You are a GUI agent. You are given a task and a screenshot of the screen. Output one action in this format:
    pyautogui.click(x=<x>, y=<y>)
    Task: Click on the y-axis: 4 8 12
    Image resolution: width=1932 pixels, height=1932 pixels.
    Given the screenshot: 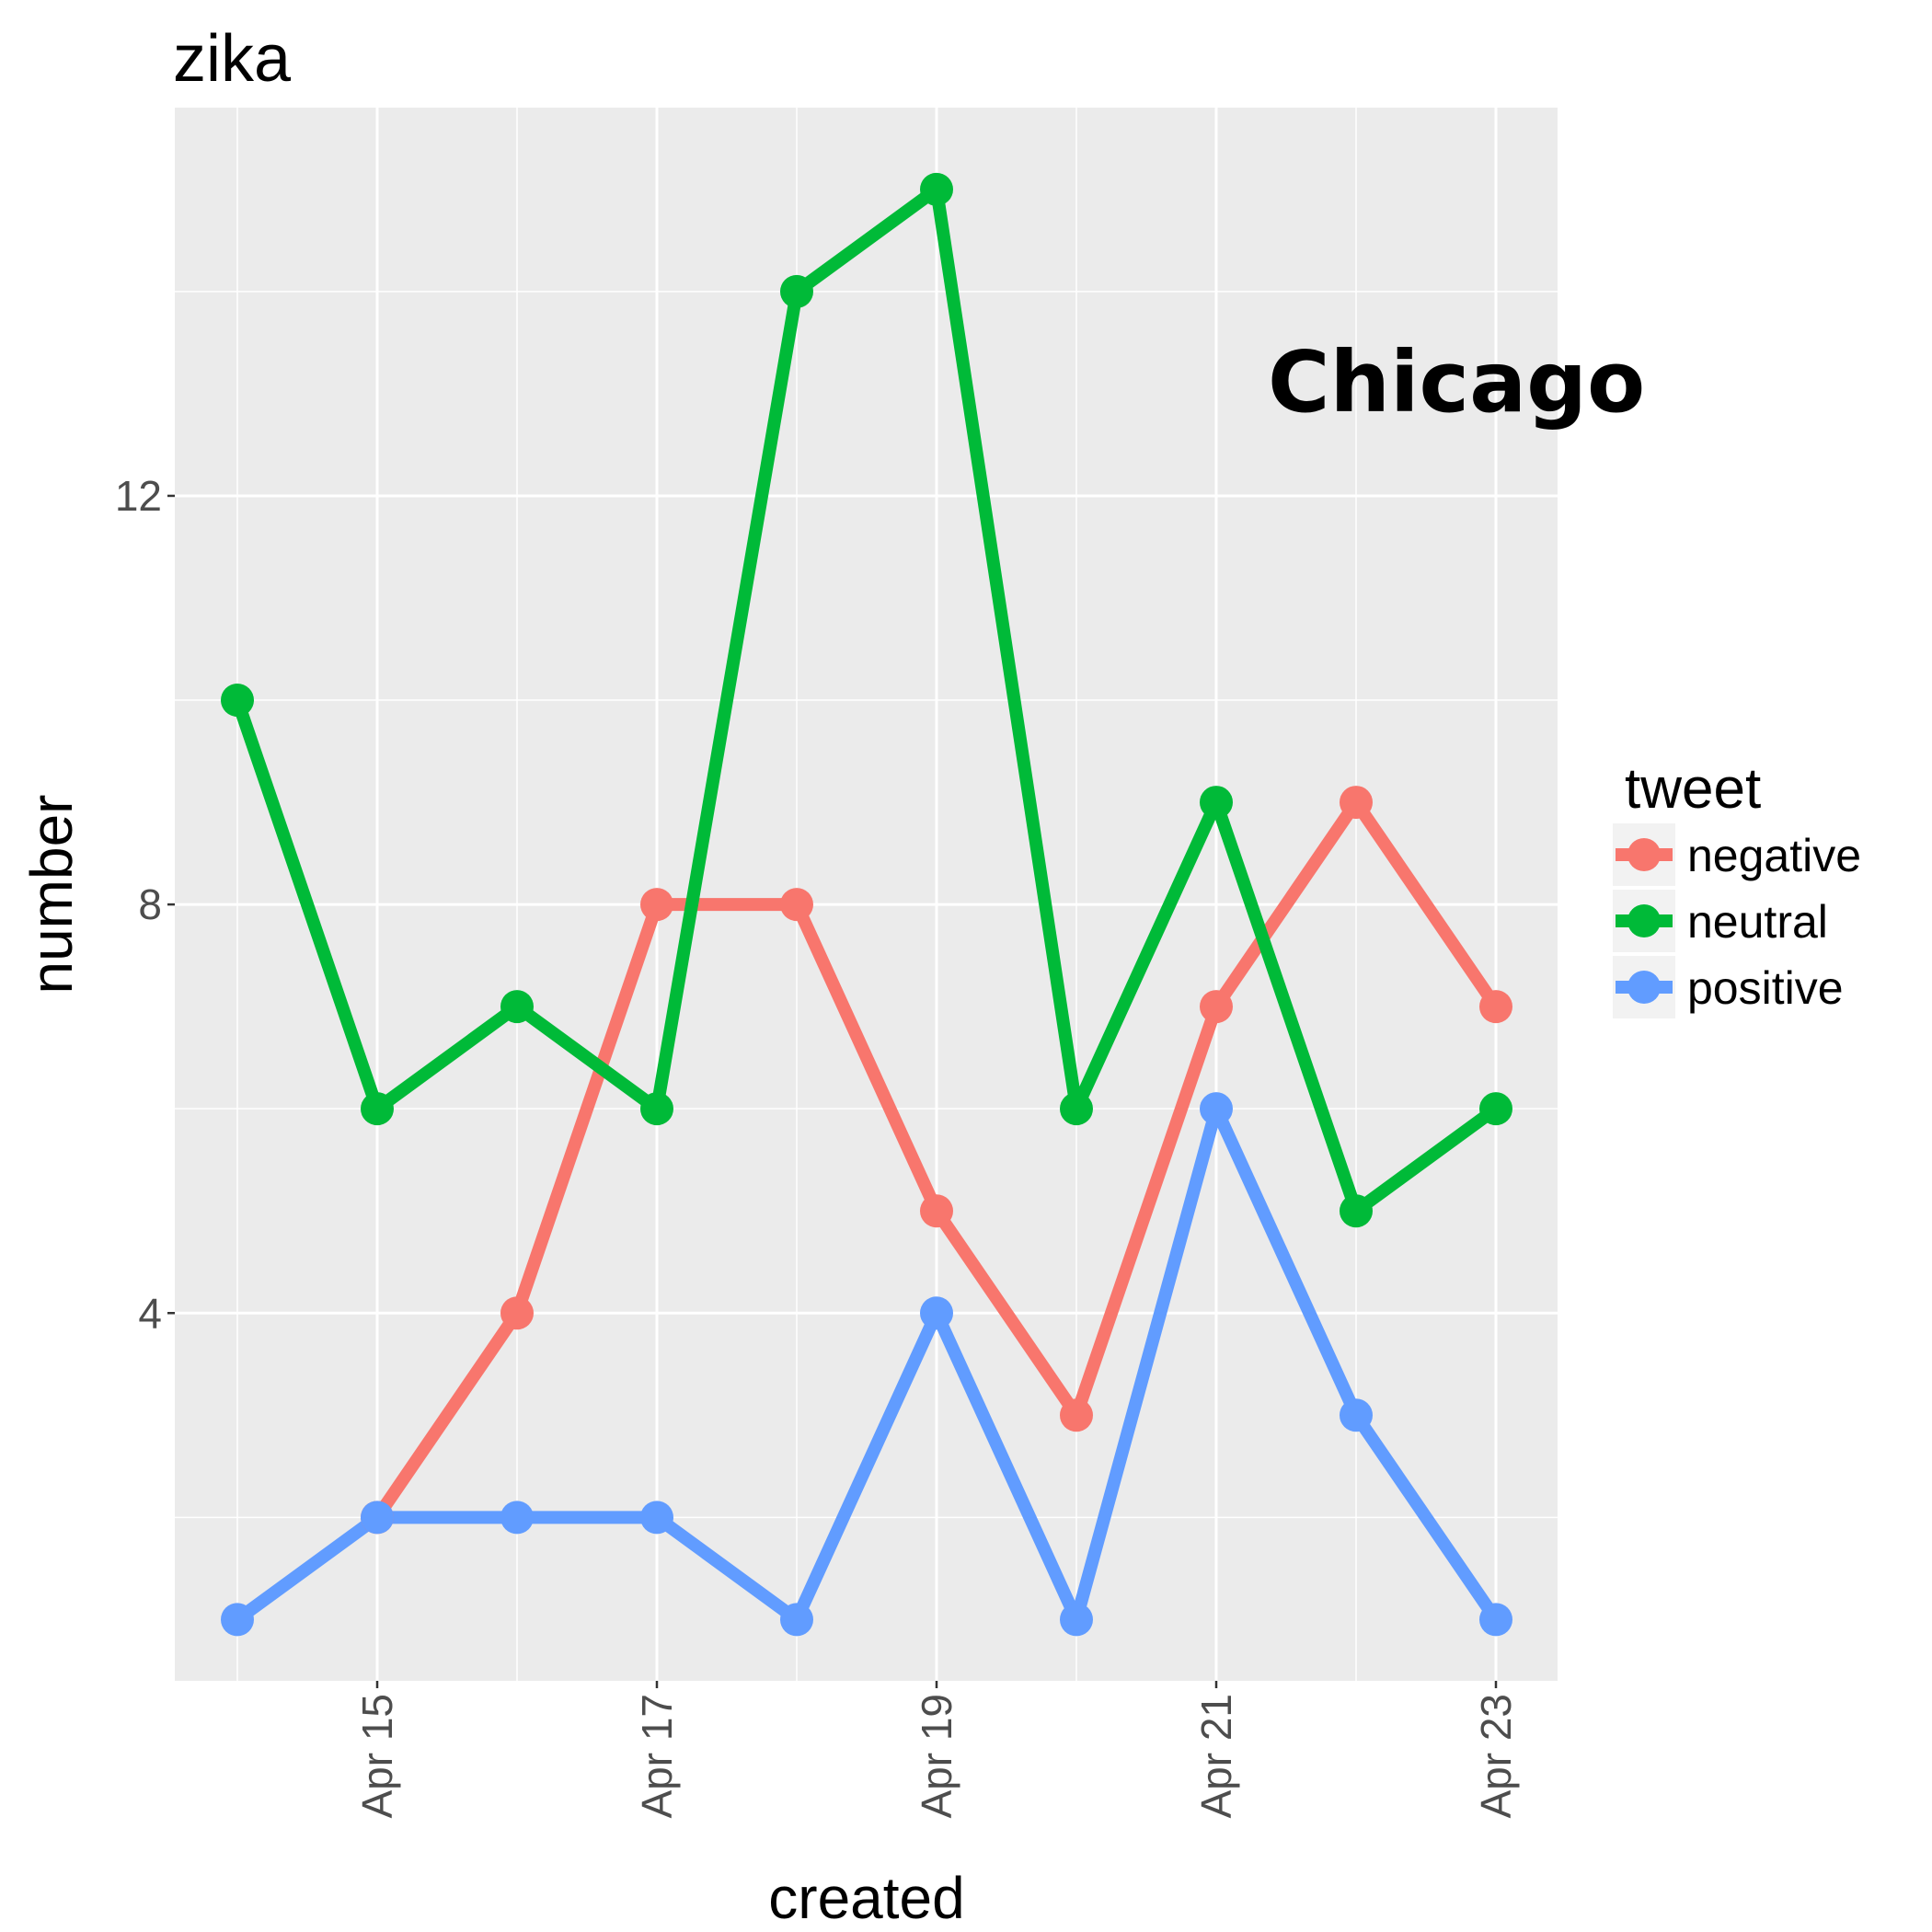 What is the action you would take?
    pyautogui.click(x=145, y=904)
    